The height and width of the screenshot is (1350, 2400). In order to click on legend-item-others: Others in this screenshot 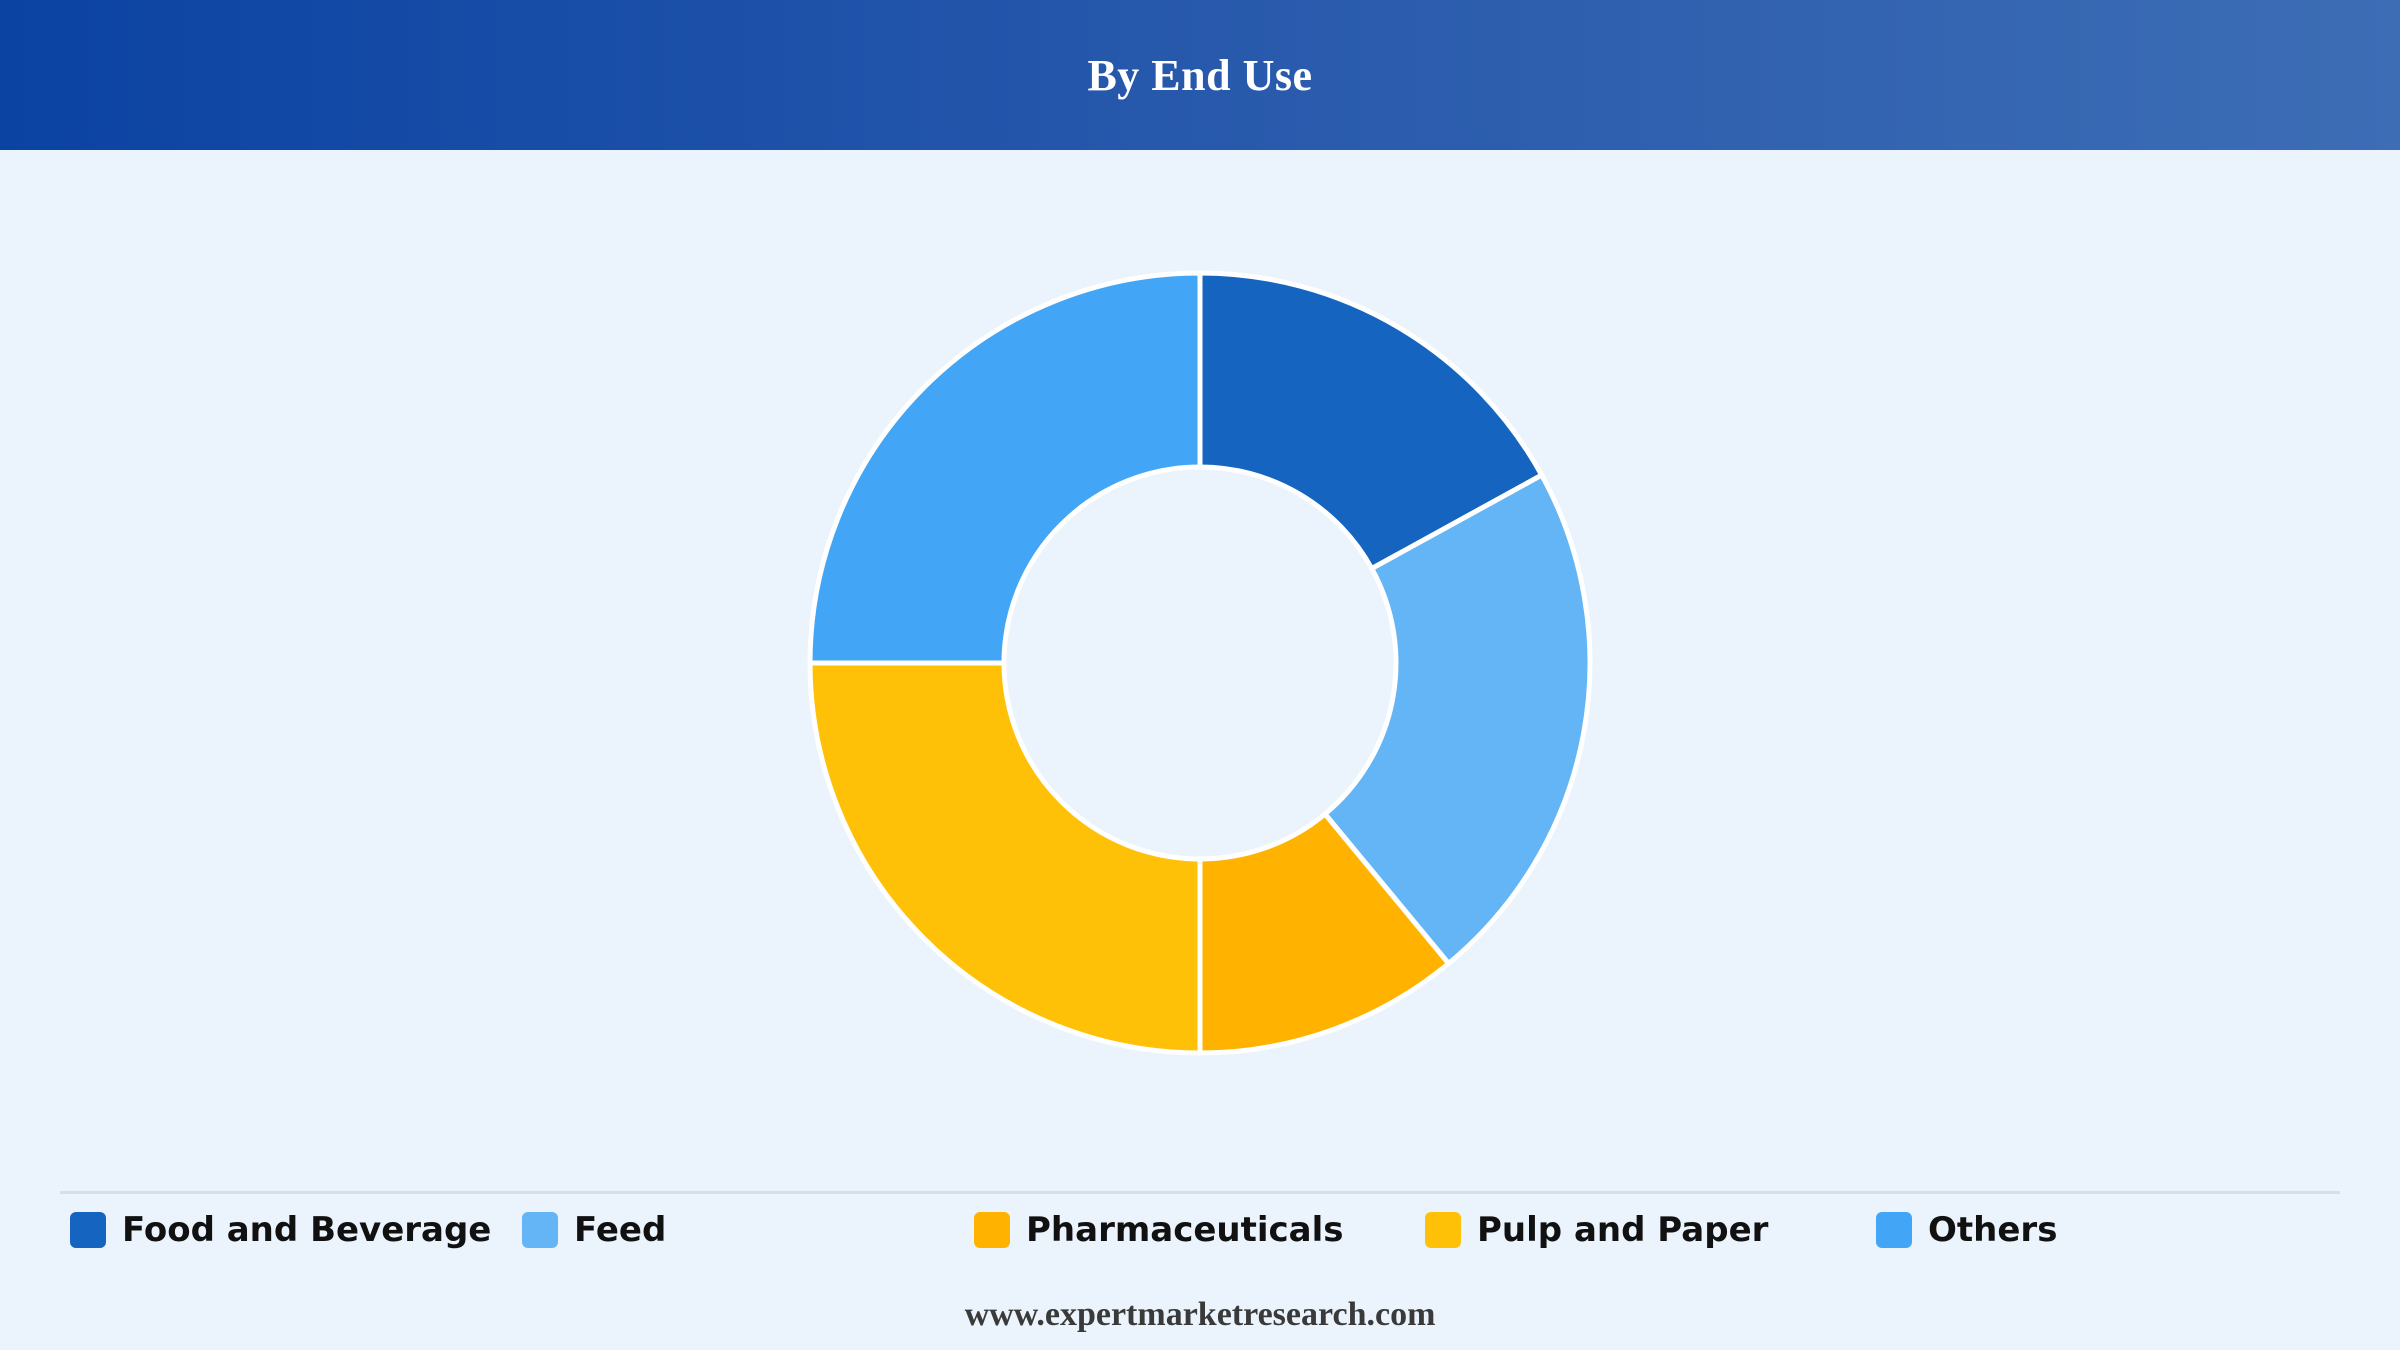, I will do `click(1966, 1230)`.